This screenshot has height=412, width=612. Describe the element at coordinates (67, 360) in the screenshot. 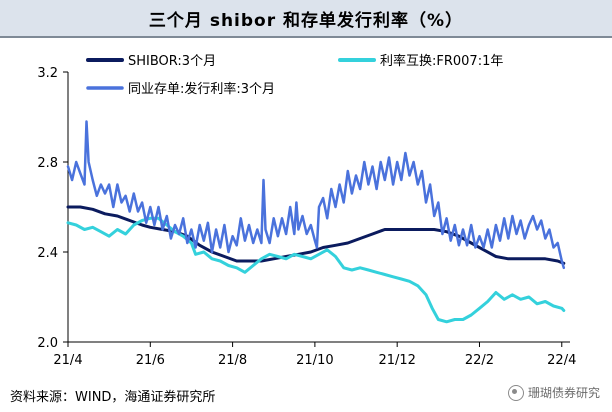

I see `x-tick-label: 21/4` at that location.